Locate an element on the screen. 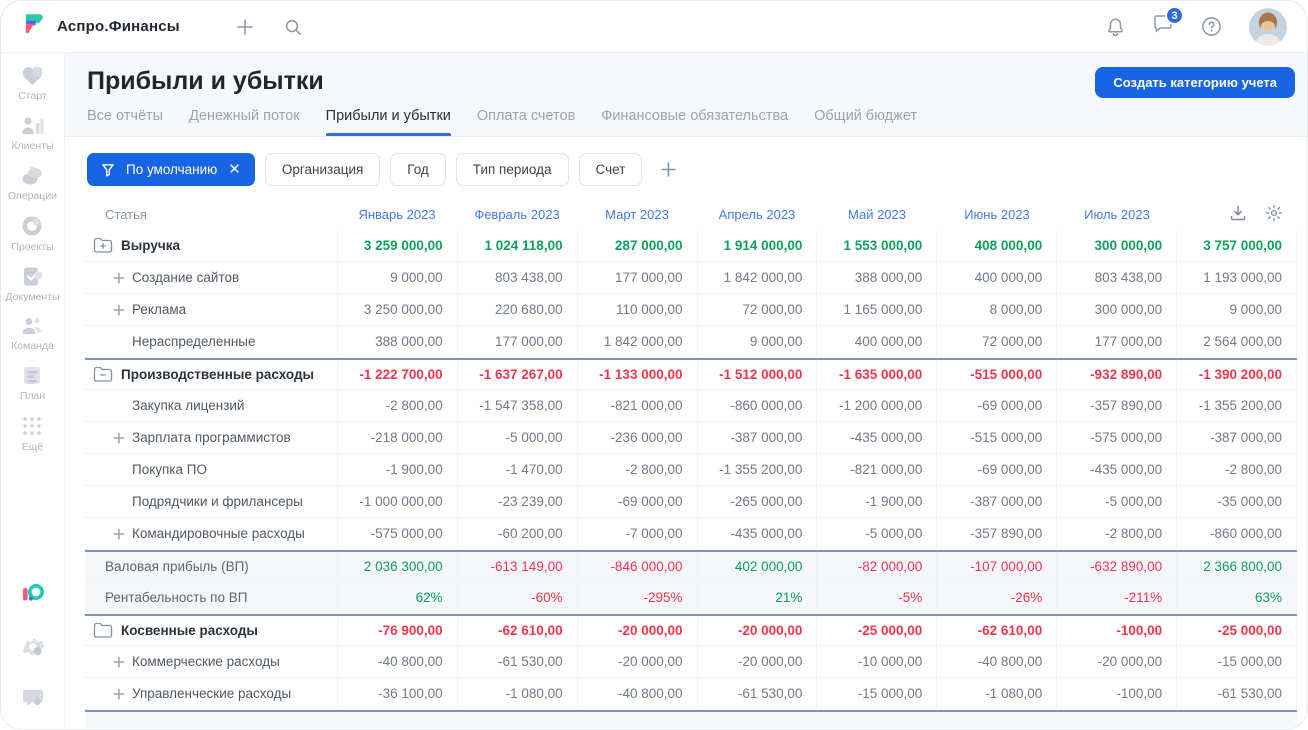 Image resolution: width=1308 pixels, height=730 pixels. sidebar-item-plan: План is located at coordinates (32, 383).